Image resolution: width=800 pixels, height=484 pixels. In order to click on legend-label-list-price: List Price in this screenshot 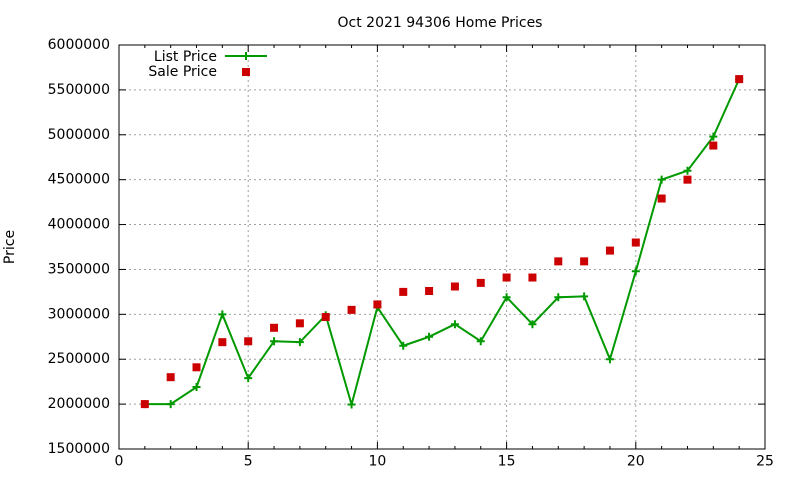, I will do `click(185, 57)`.